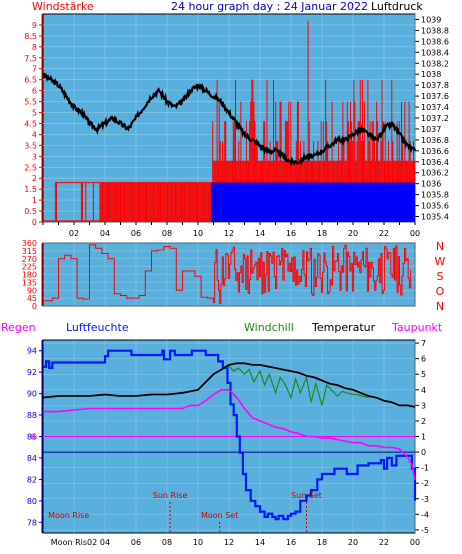 The width and height of the screenshot is (462, 554). I want to click on wind-axis-tick-label: 7, so click(34, 69).